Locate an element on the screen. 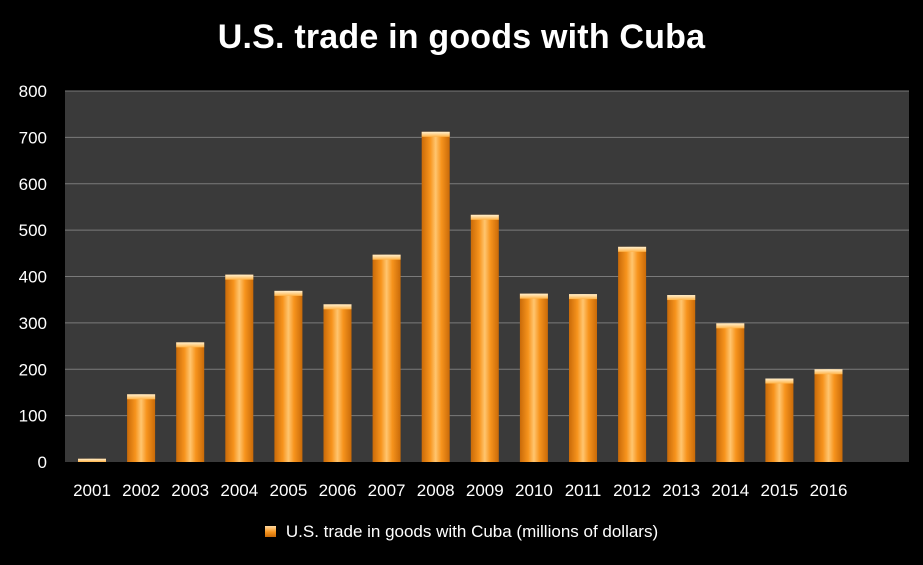  y-tick-label: 700 is located at coordinates (33, 137).